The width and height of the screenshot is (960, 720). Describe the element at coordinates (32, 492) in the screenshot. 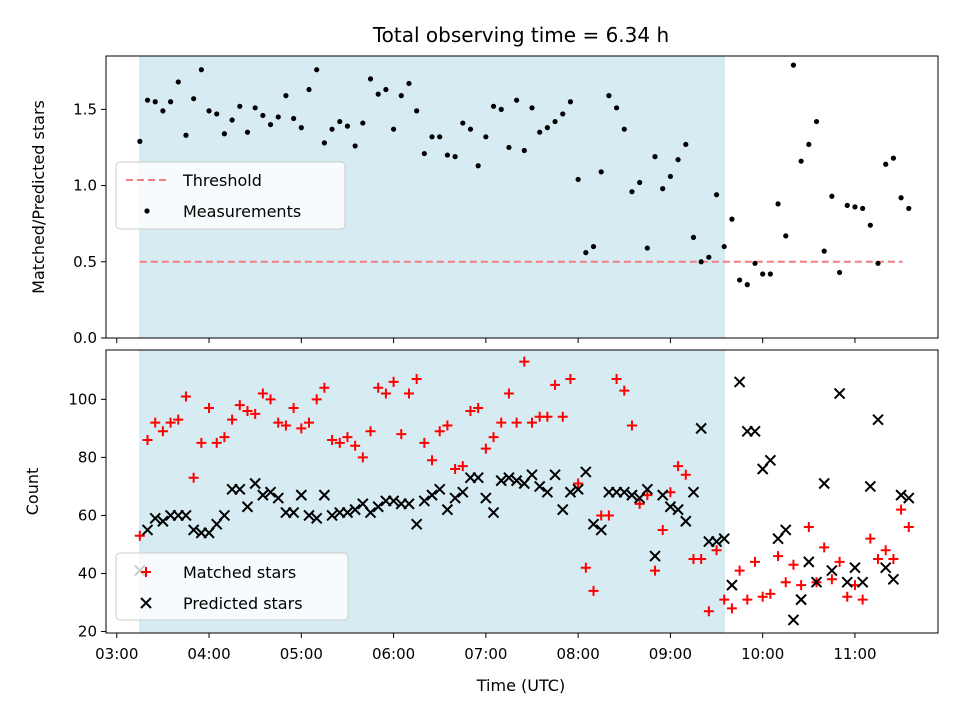

I see `y-axis-label: Count` at that location.